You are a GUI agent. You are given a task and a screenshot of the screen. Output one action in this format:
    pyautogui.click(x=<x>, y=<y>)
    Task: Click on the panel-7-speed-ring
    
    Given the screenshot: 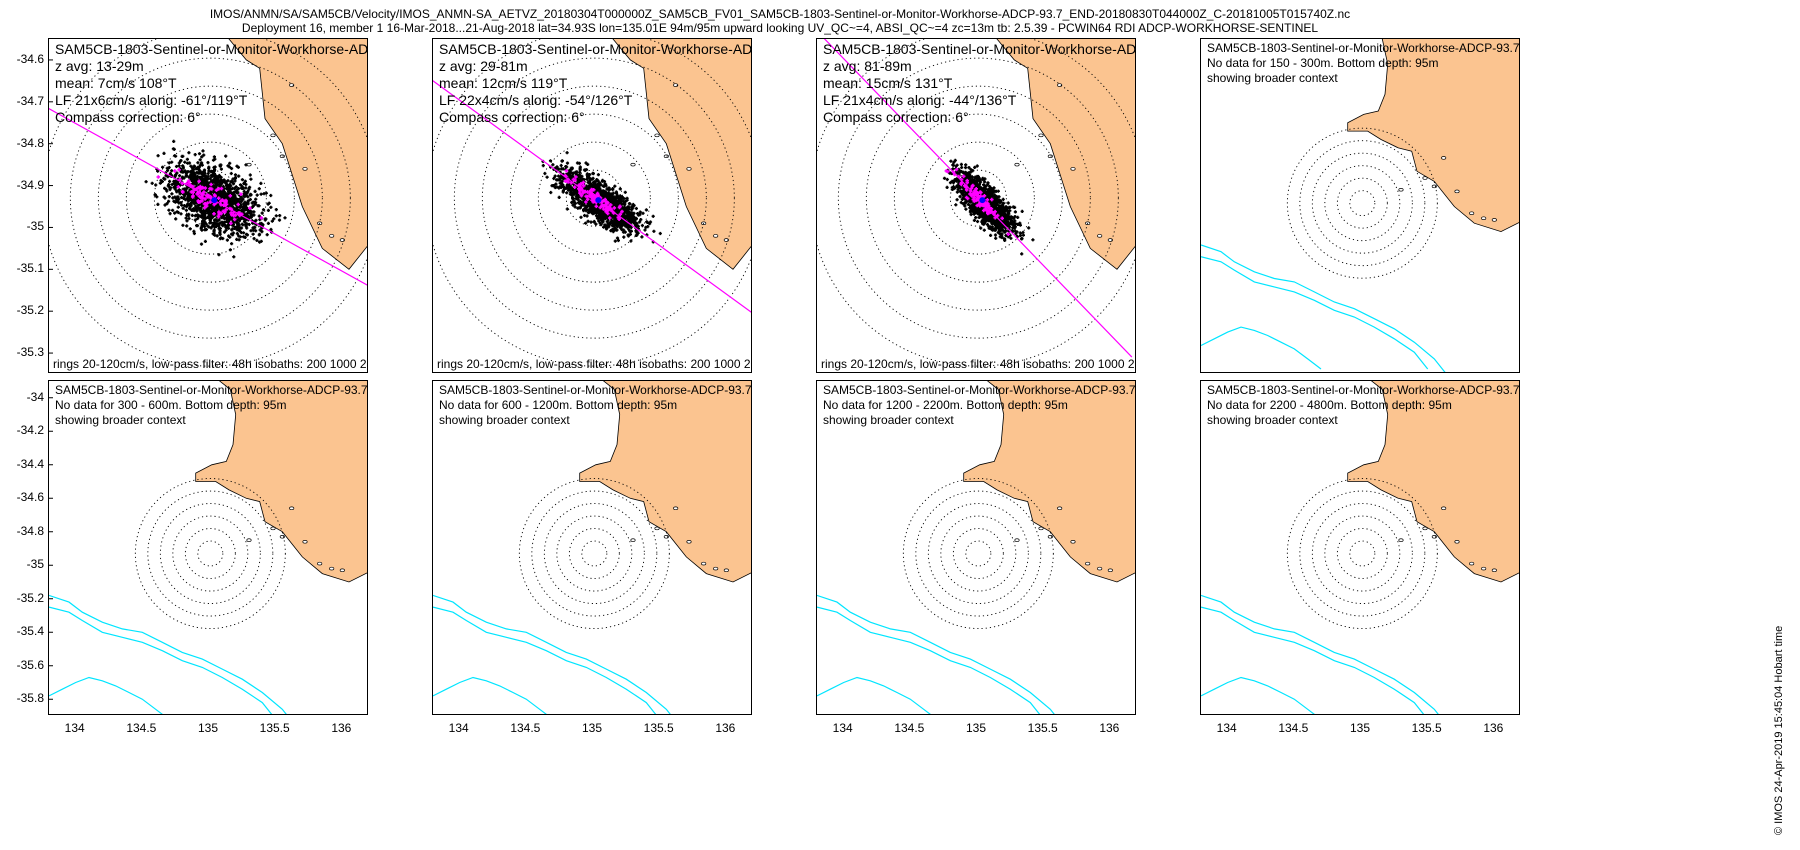 What is the action you would take?
    pyautogui.click(x=978, y=553)
    